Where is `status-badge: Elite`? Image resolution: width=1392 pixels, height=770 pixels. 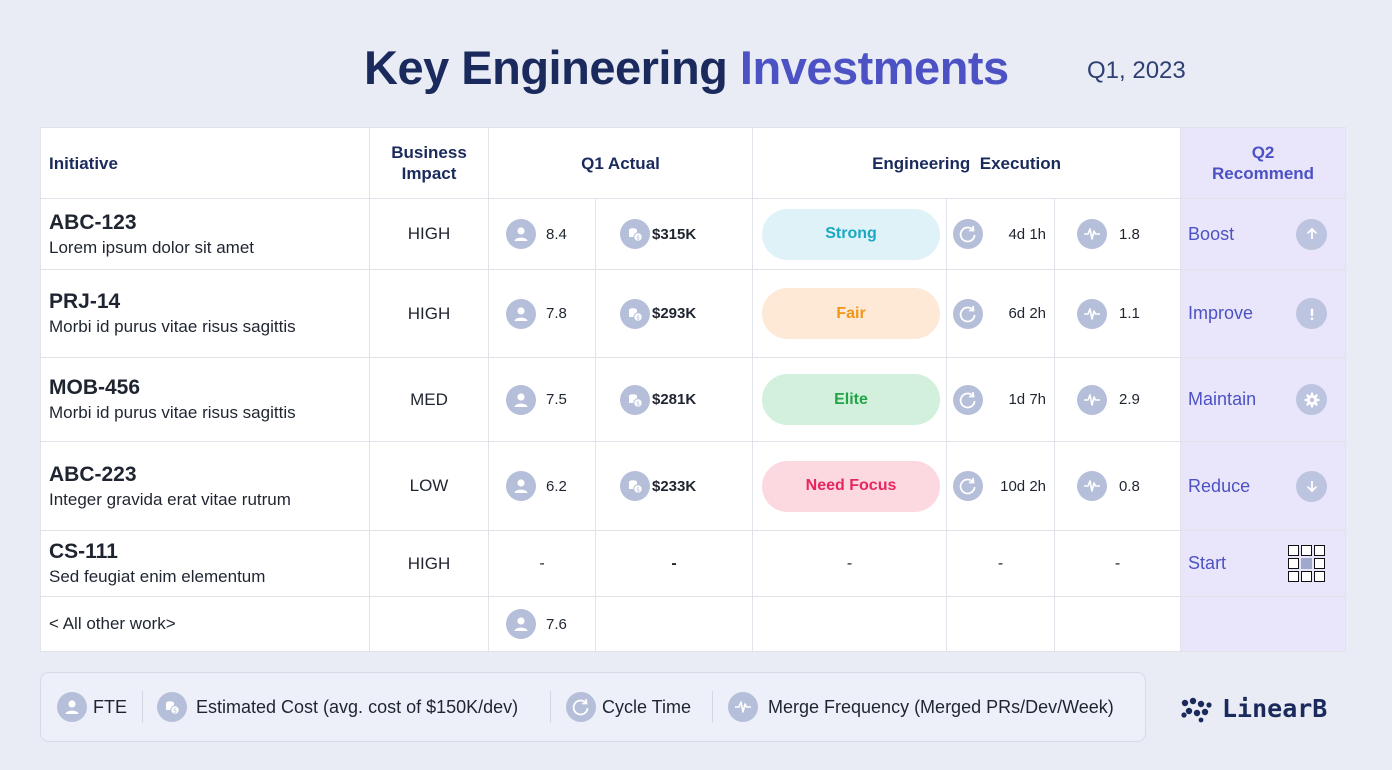 status-badge: Elite is located at coordinates (851, 399).